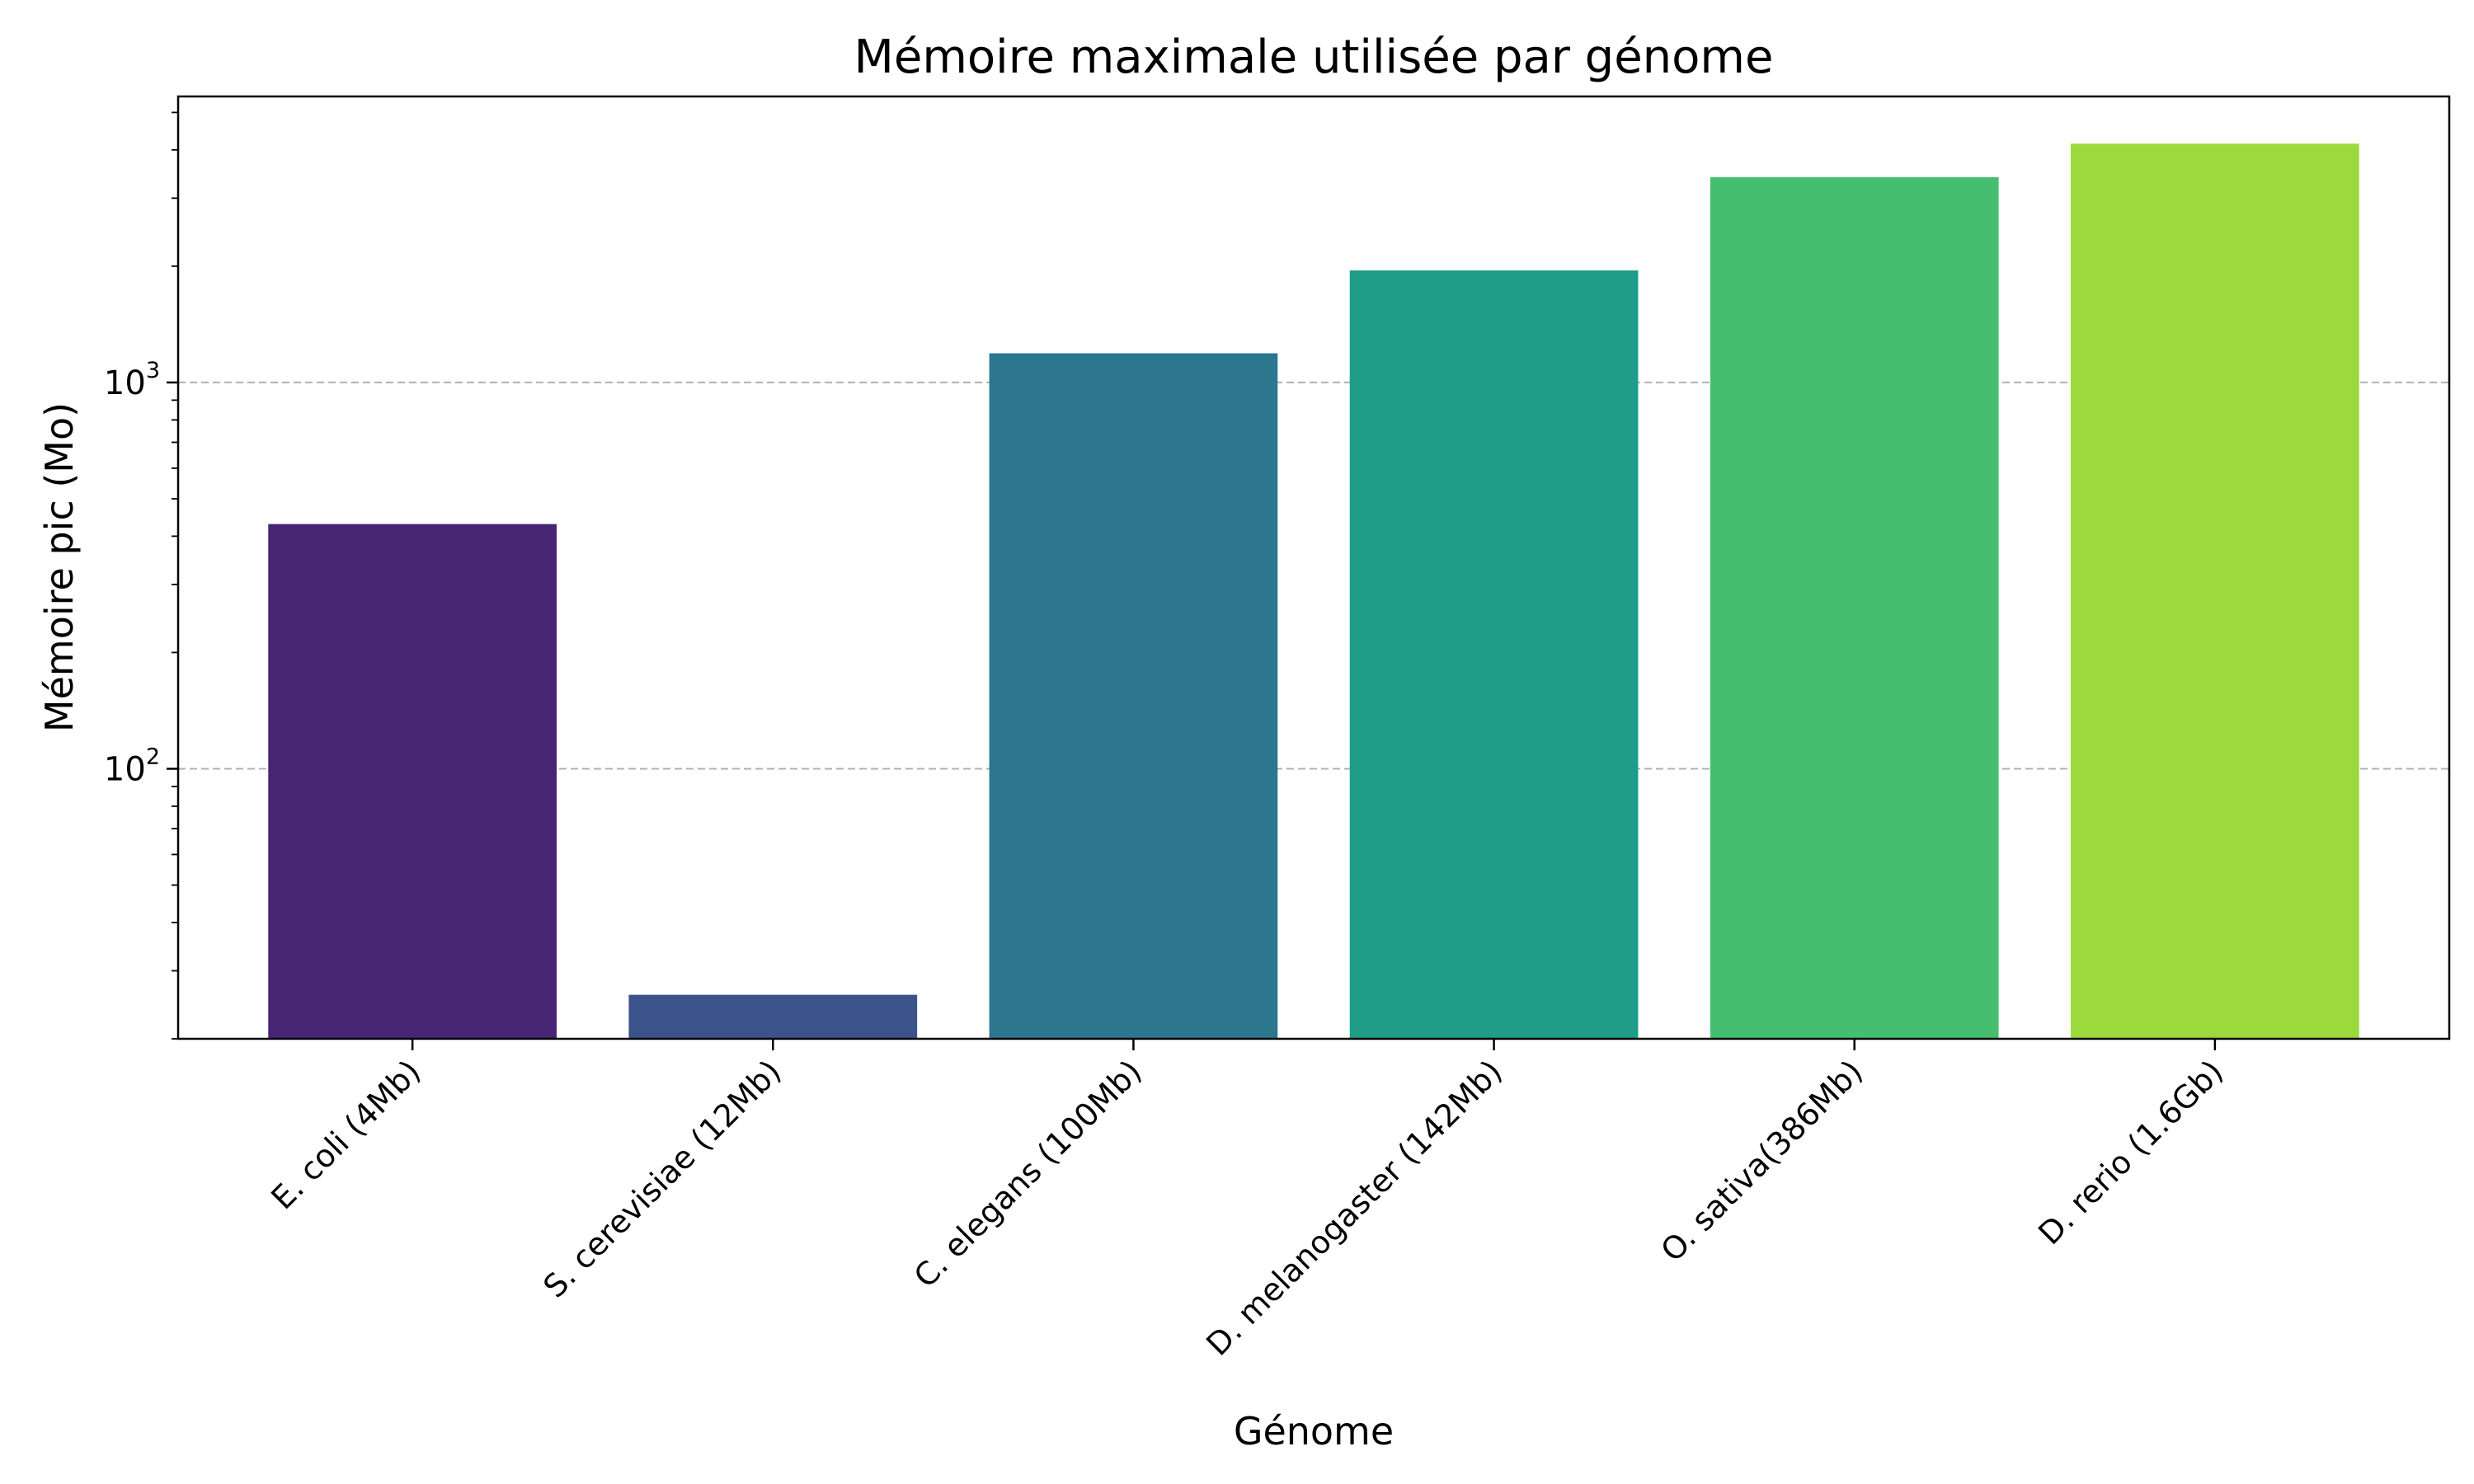 The height and width of the screenshot is (1484, 2474). I want to click on y-axis-label: Mémoire pic (Mo), so click(59, 567).